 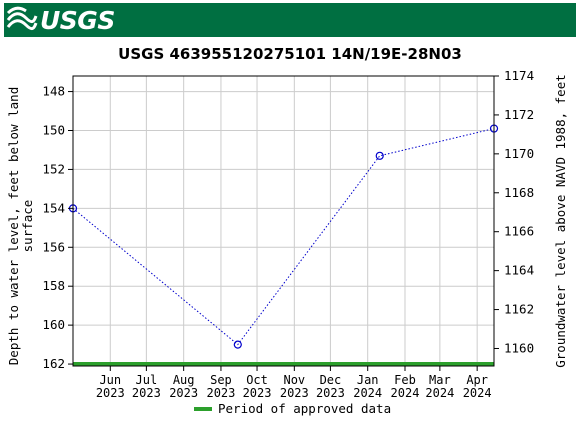 I want to click on x-tick-label-month: Jul, so click(x=147, y=380).